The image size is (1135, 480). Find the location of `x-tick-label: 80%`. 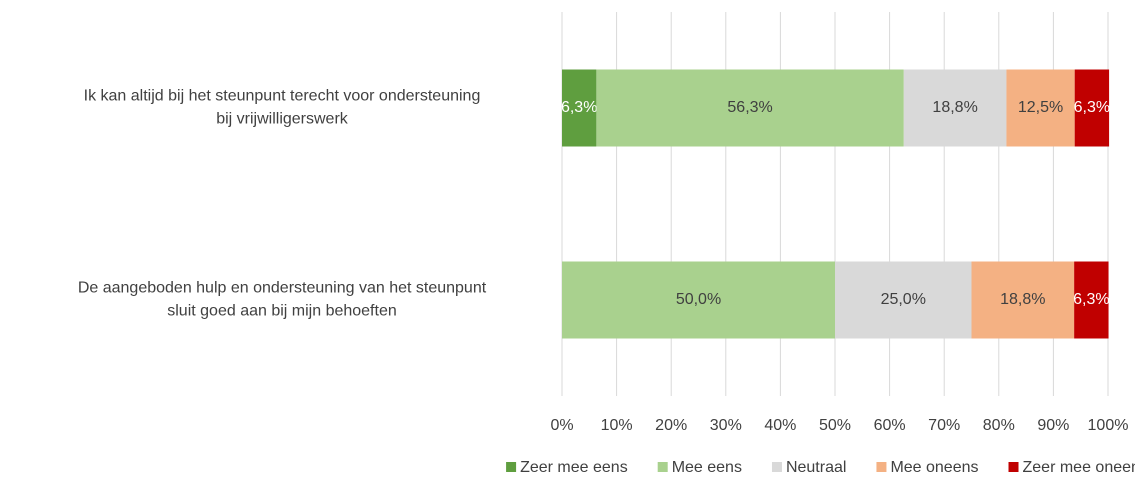

x-tick-label: 80% is located at coordinates (999, 425).